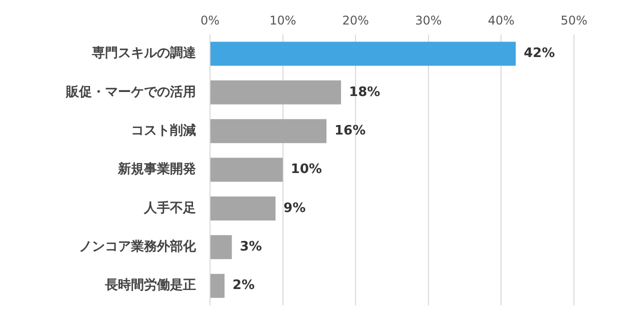 The height and width of the screenshot is (327, 619). Describe the element at coordinates (501, 20) in the screenshot. I see `x-tick-label: 40%` at that location.